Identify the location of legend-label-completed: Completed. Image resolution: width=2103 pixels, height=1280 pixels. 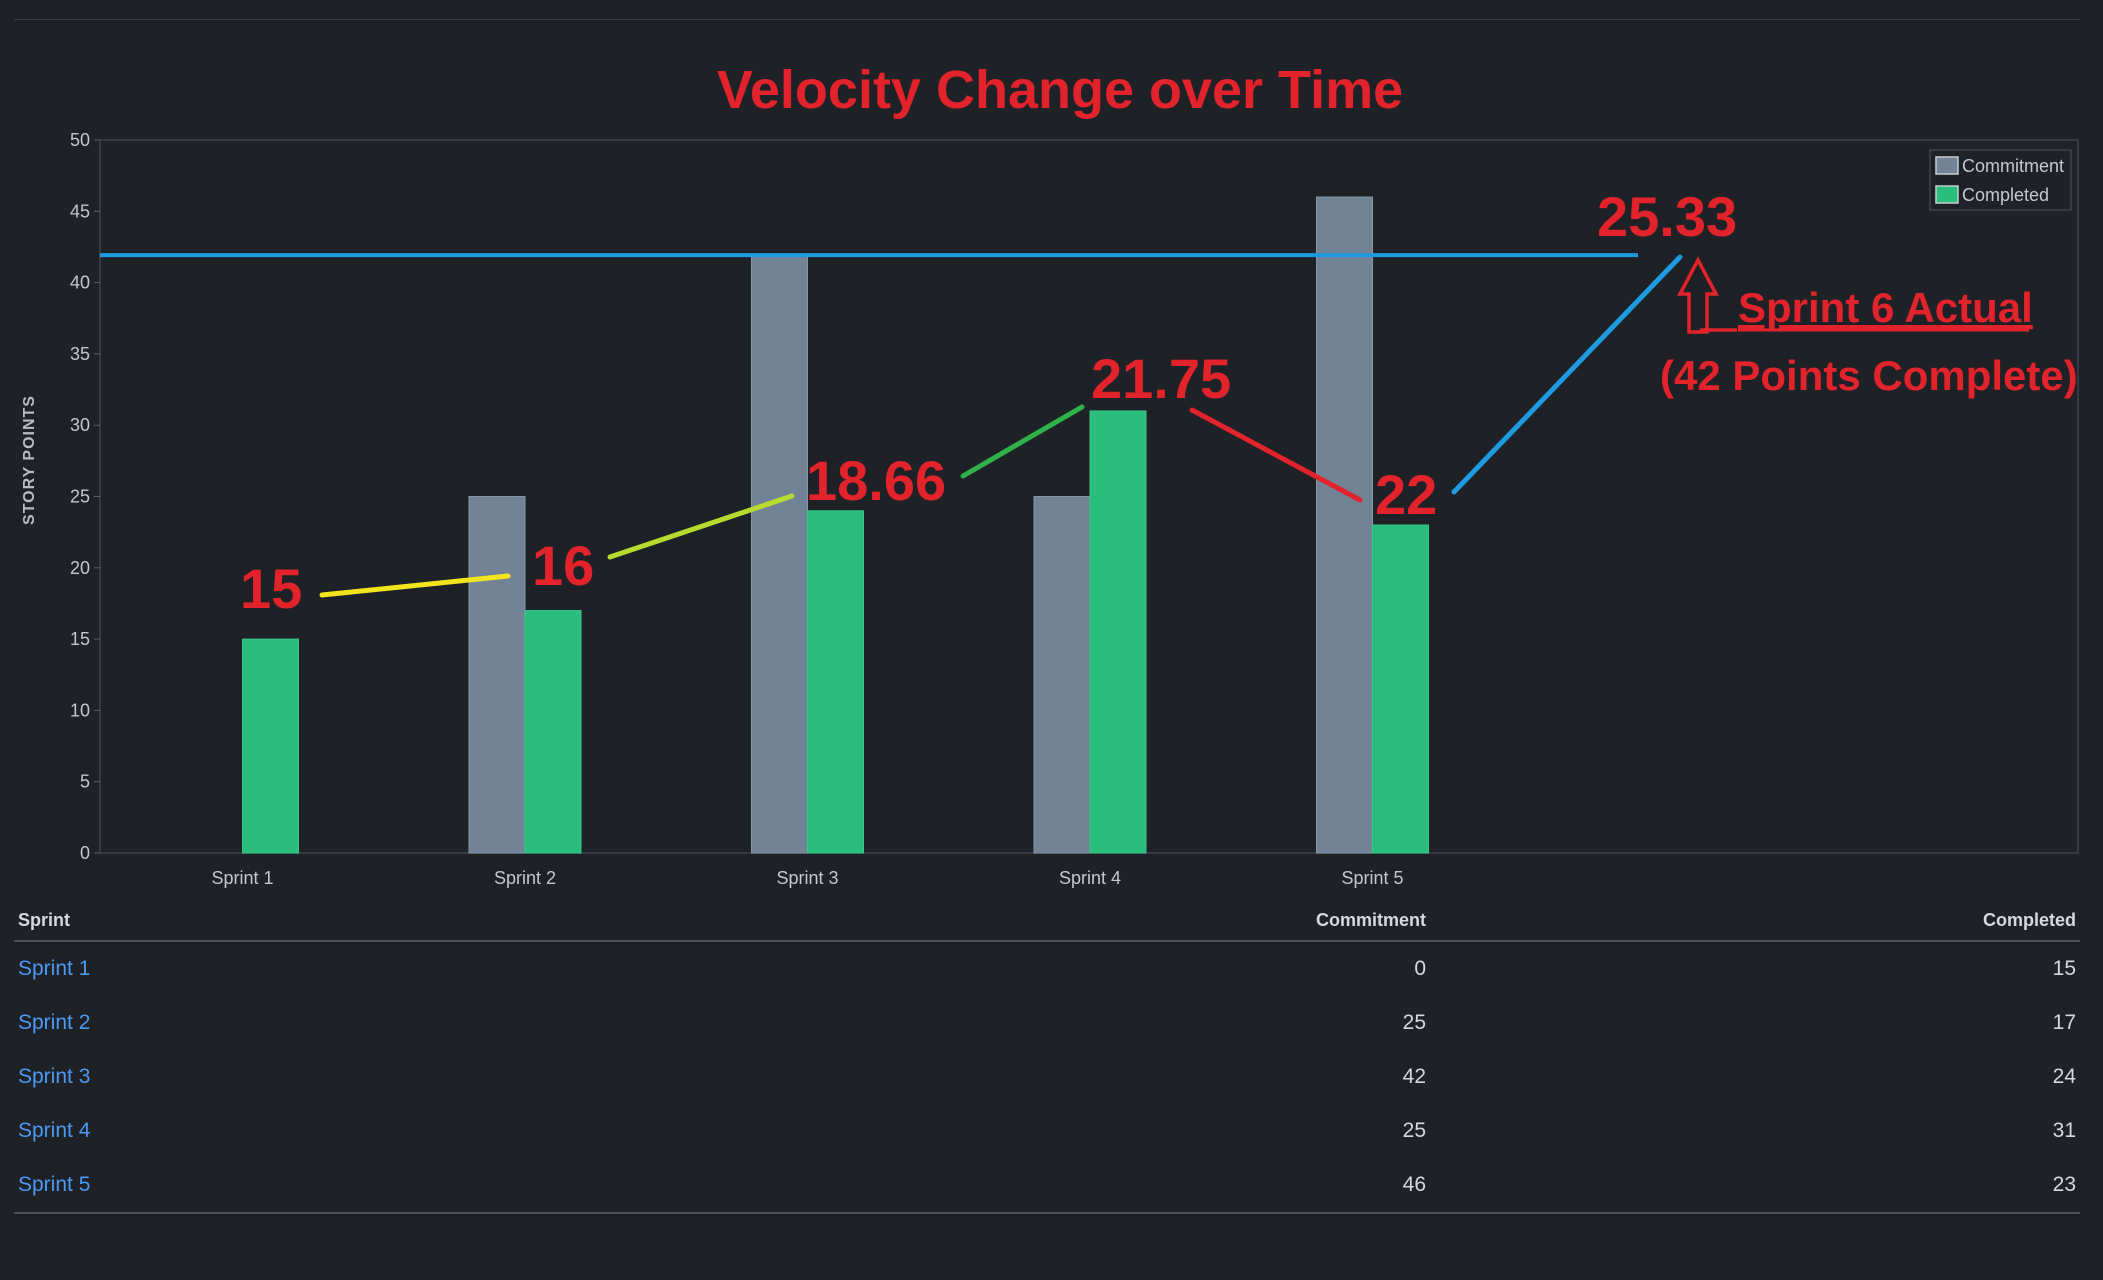
(2005, 195).